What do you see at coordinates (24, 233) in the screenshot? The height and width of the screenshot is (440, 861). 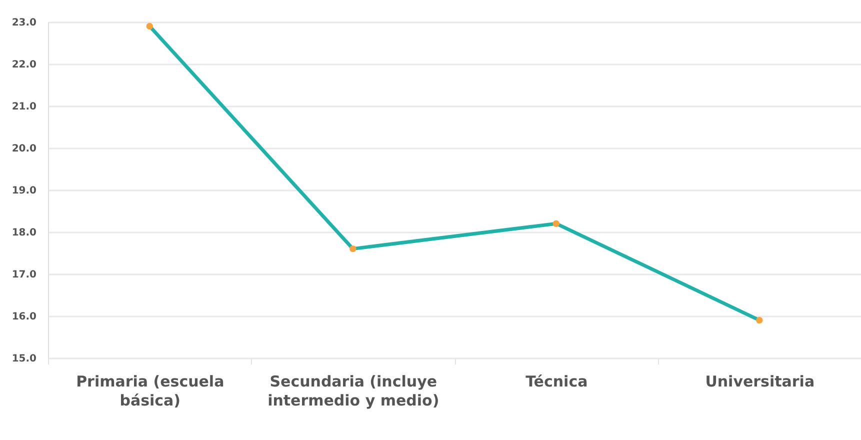 I see `y-tick-label: 18.0` at bounding box center [24, 233].